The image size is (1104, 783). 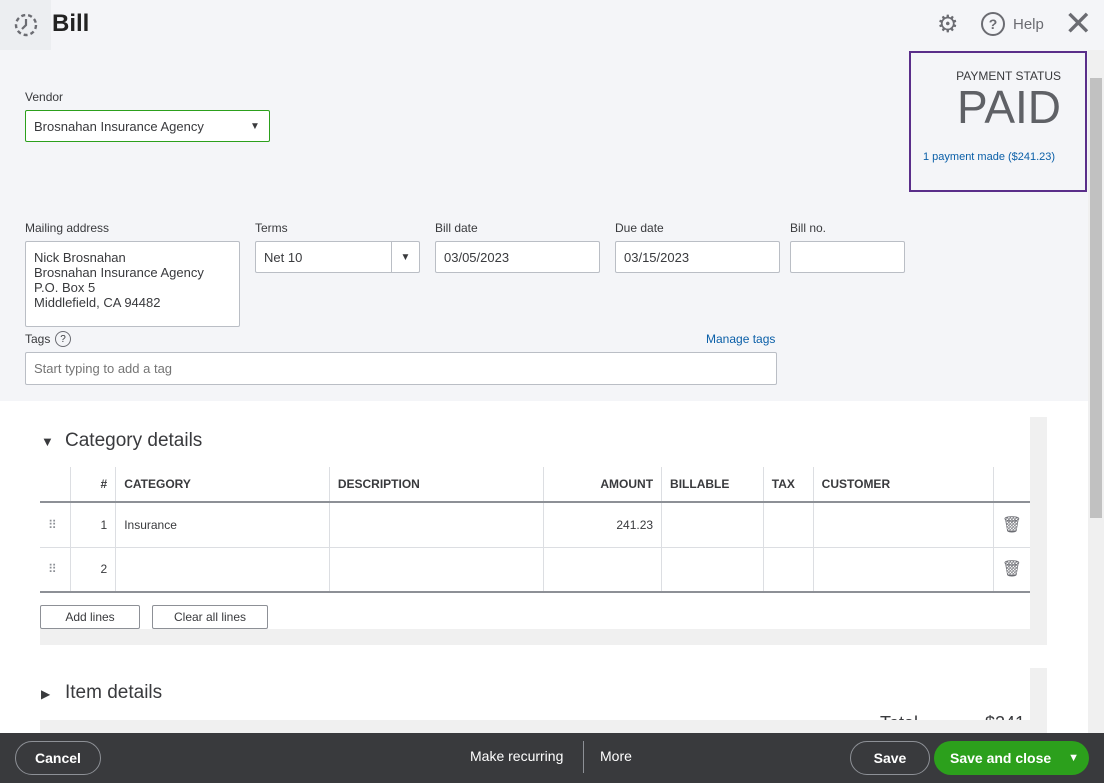 What do you see at coordinates (46, 694) in the screenshot?
I see `expand-triangle-icon: ▶` at bounding box center [46, 694].